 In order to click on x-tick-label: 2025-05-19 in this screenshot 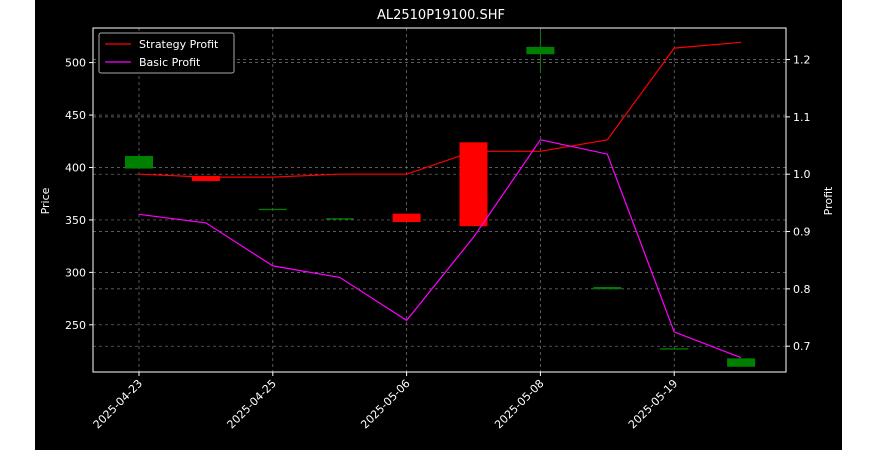, I will do `click(653, 404)`.